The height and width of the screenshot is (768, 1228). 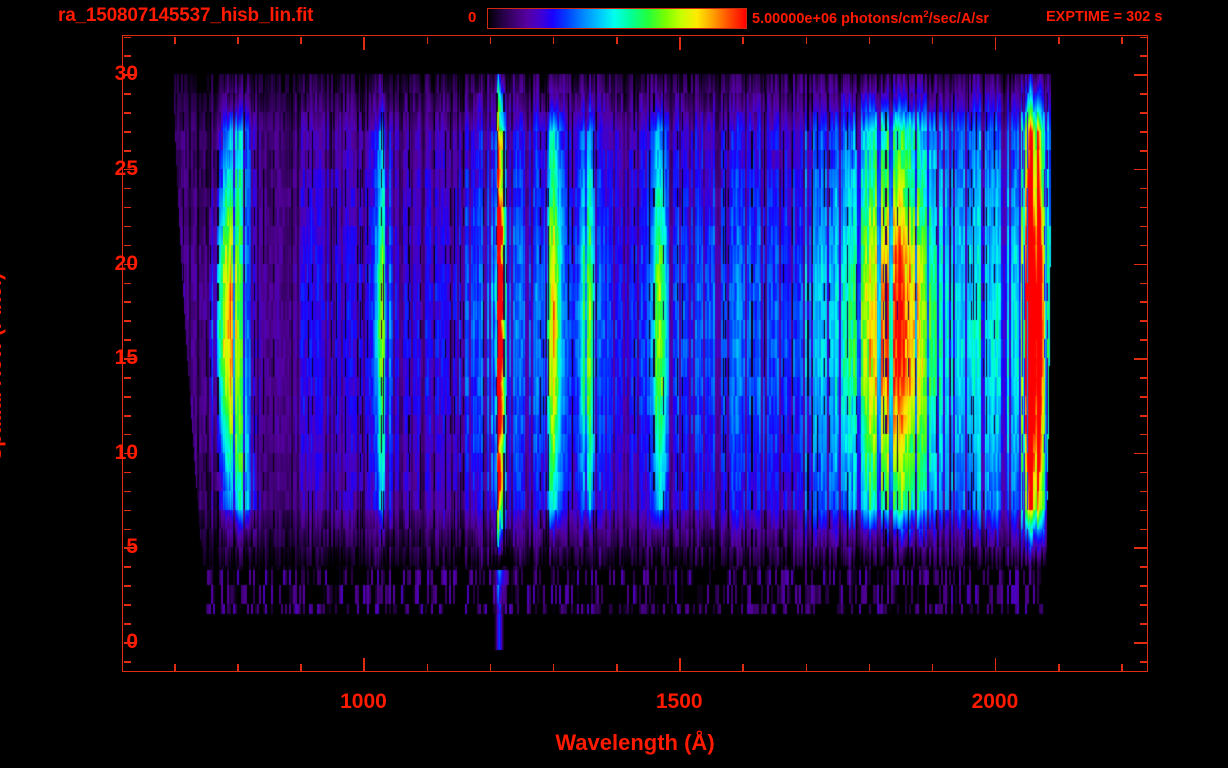 What do you see at coordinates (3, 367) in the screenshot?
I see `y-axis-title: Spatial Row (Pixel)` at bounding box center [3, 367].